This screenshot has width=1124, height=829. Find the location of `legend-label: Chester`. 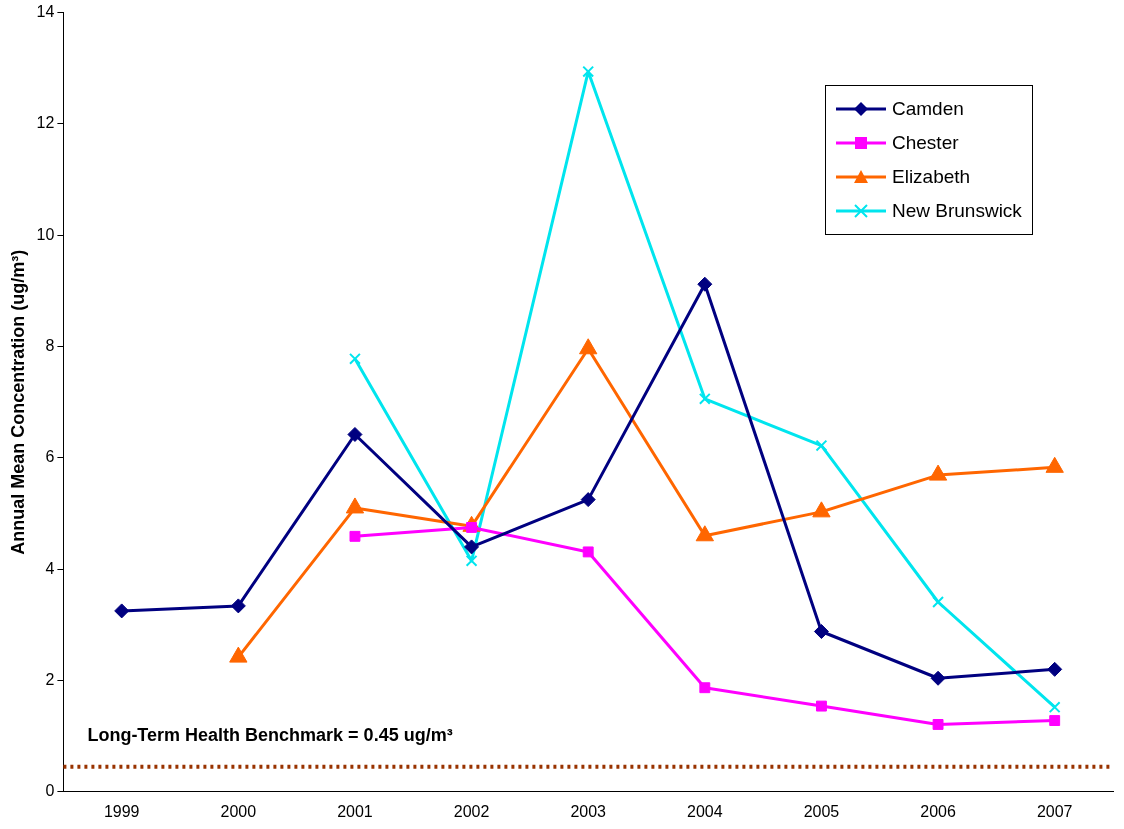

legend-label: Chester is located at coordinates (925, 142).